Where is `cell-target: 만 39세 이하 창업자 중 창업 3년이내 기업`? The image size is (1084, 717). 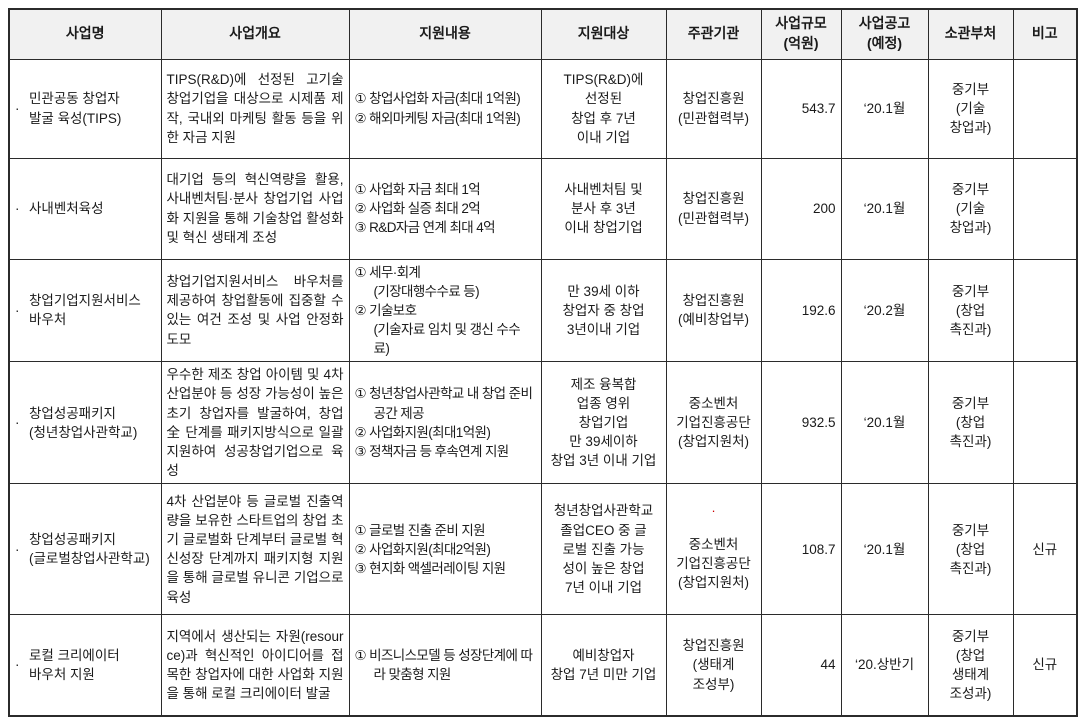 cell-target: 만 39세 이하 창업자 중 창업 3년이내 기업 is located at coordinates (603, 310).